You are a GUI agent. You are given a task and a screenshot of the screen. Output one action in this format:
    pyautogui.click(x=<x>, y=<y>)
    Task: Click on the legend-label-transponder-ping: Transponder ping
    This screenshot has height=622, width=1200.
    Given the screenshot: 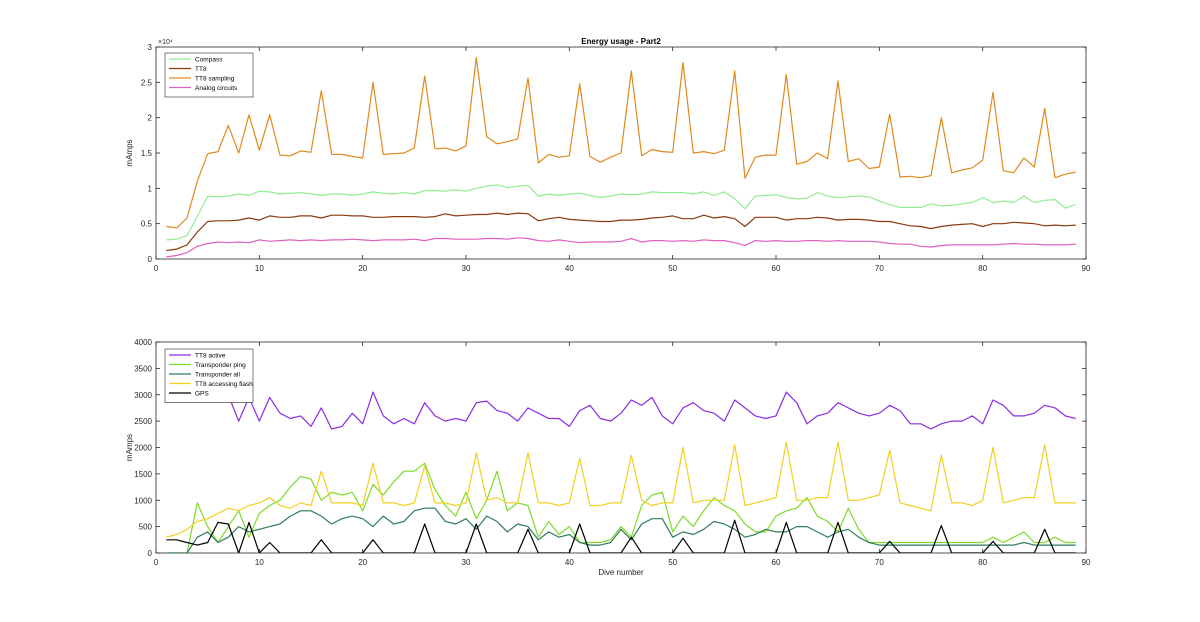 What is the action you would take?
    pyautogui.click(x=220, y=365)
    